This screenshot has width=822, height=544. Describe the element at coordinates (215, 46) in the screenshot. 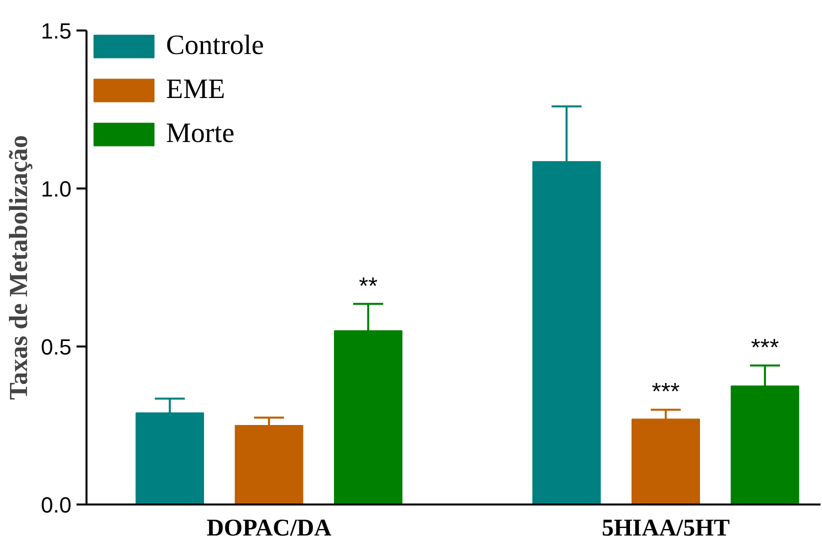

I see `legend-label: Controle` at that location.